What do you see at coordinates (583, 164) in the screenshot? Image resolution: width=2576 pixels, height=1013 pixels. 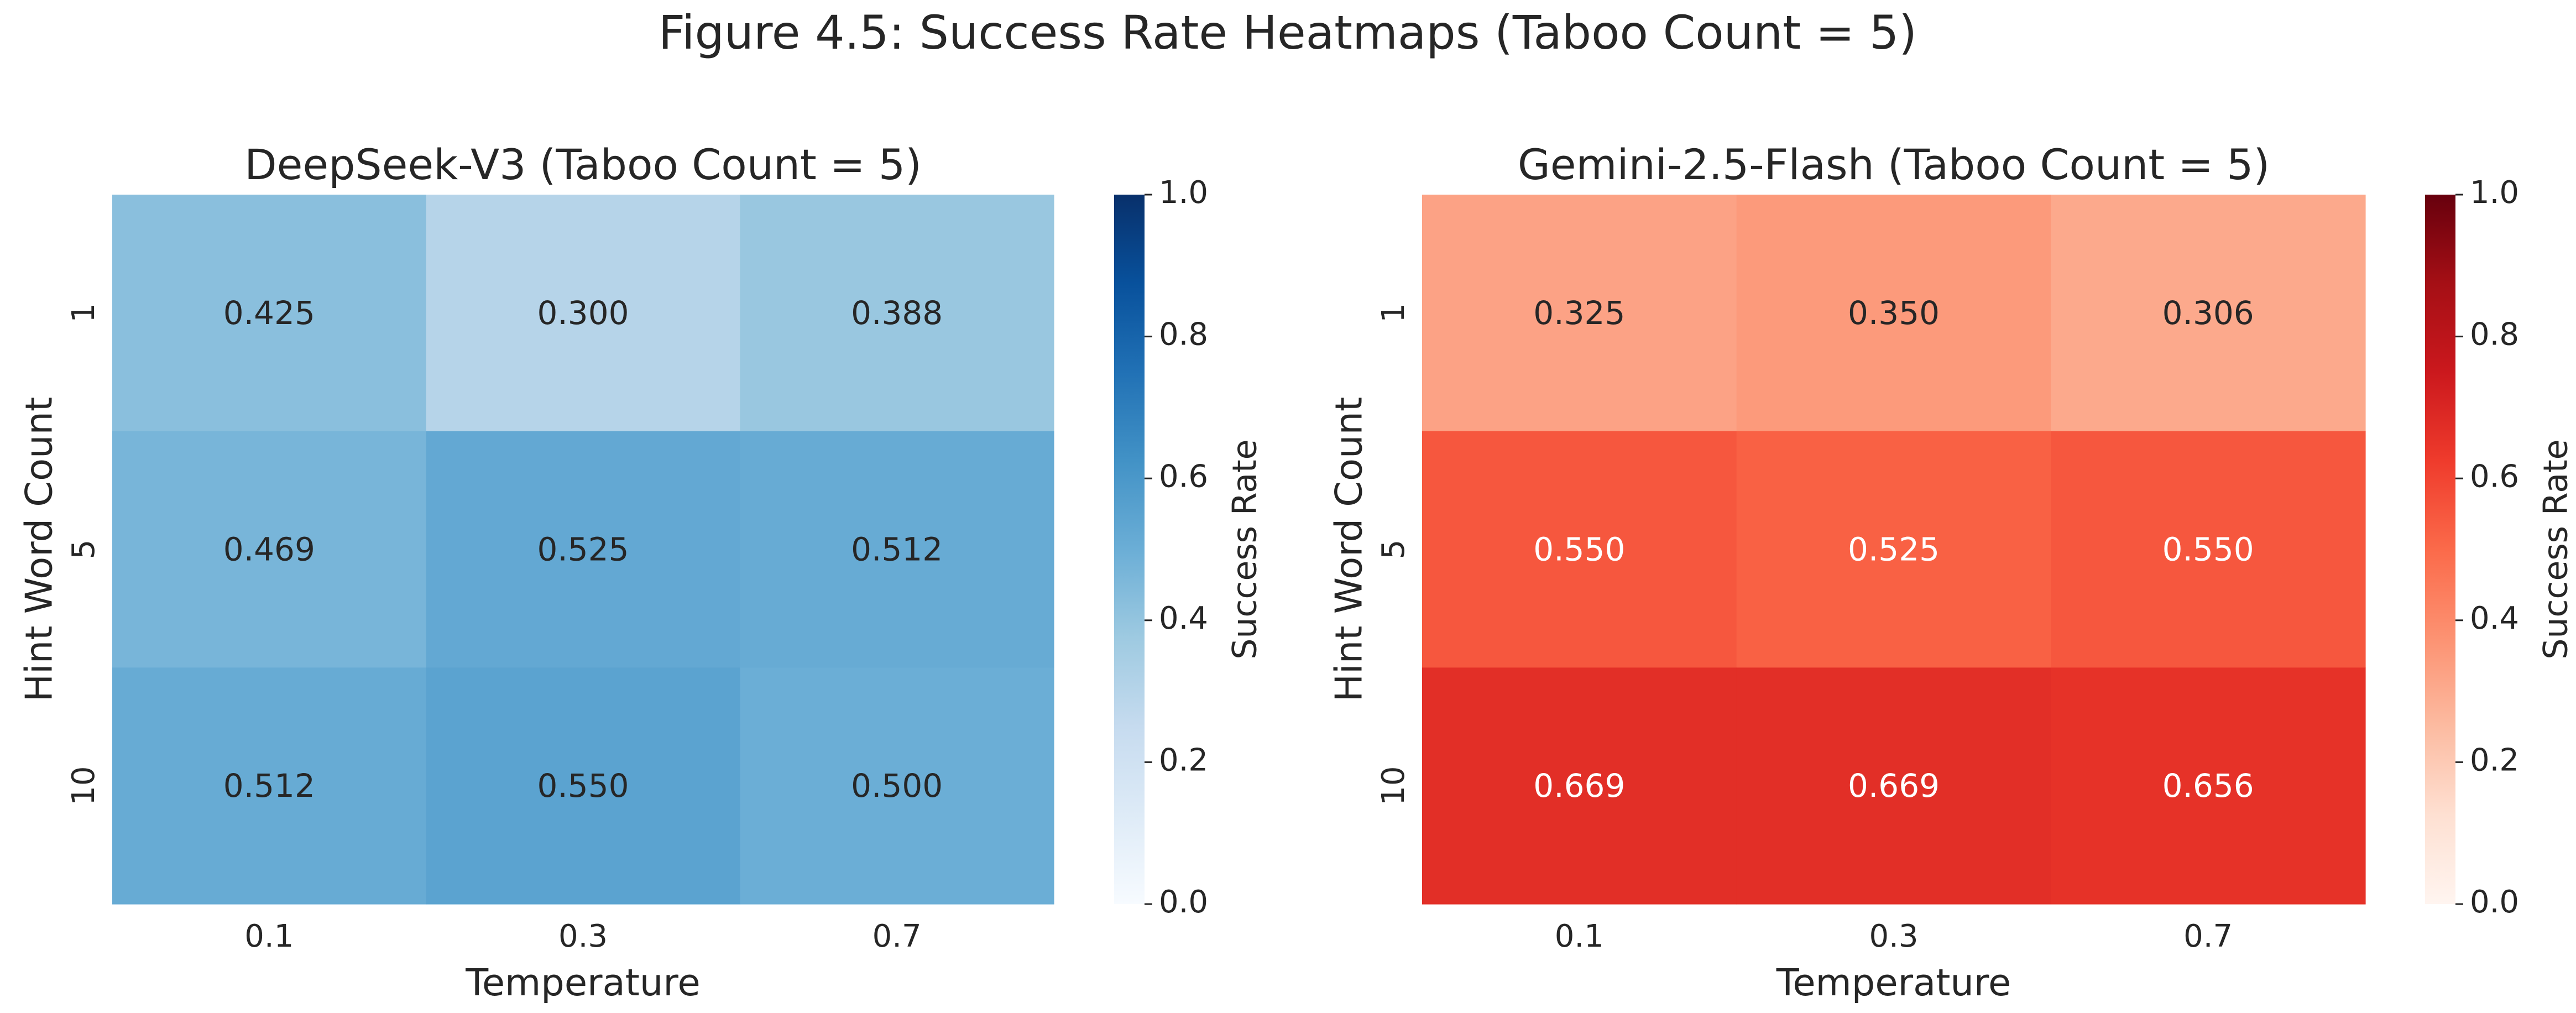 I see `panel-title: DeepSeek-V3 (Taboo Count = 5)` at bounding box center [583, 164].